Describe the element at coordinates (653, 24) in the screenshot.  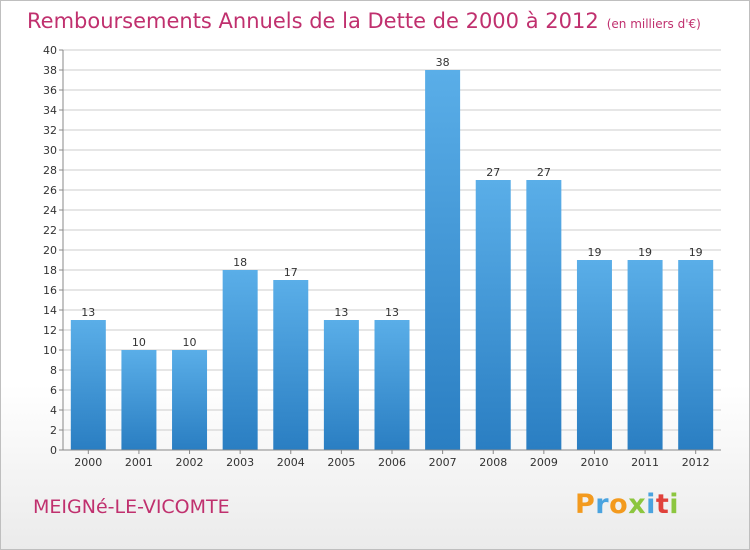
I see `unit-label: (en milliers d'€)` at that location.